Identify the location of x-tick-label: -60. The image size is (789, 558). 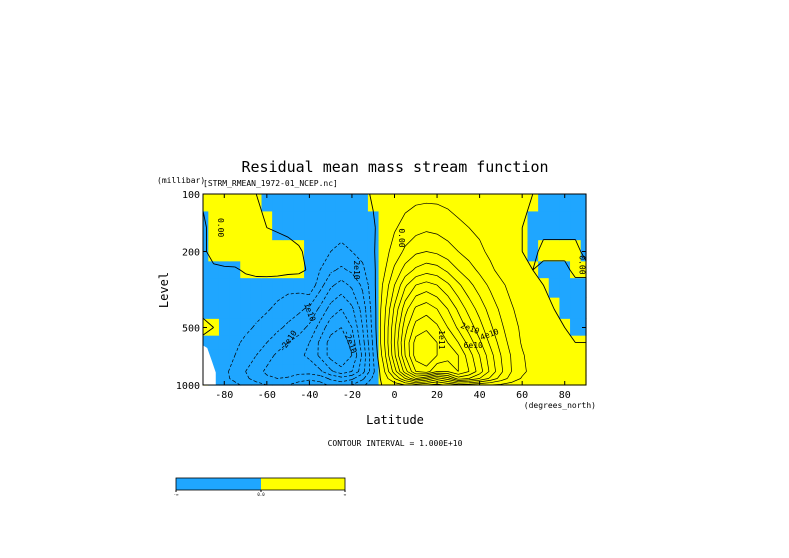
(267, 395).